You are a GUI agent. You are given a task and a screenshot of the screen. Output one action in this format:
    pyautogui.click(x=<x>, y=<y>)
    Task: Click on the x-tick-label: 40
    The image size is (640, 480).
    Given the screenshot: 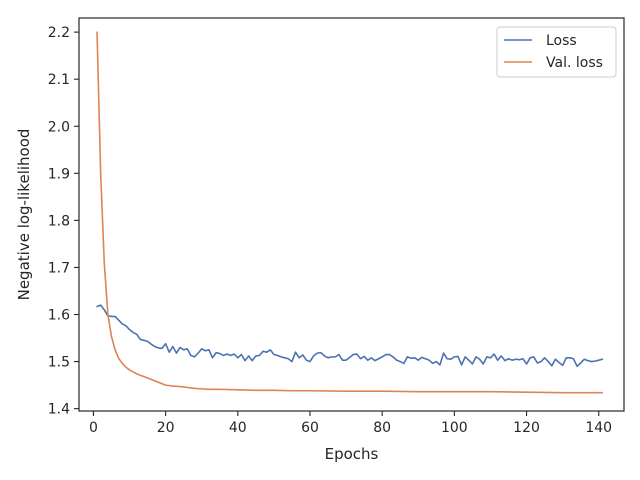 What is the action you would take?
    pyautogui.click(x=238, y=428)
    